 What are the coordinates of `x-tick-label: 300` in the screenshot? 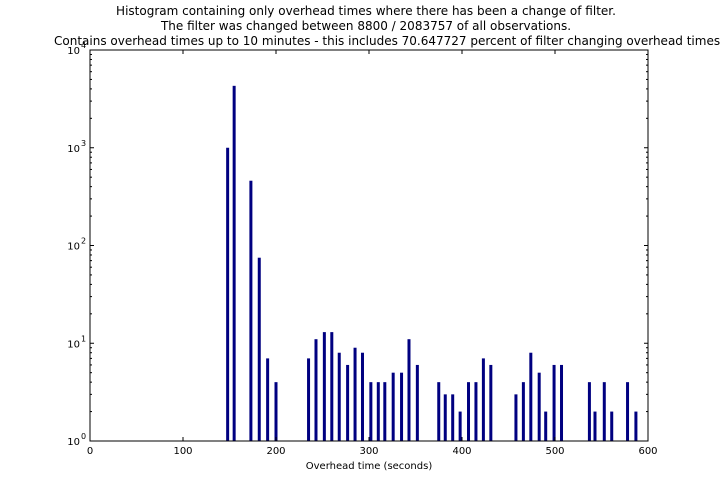 It's located at (368, 451).